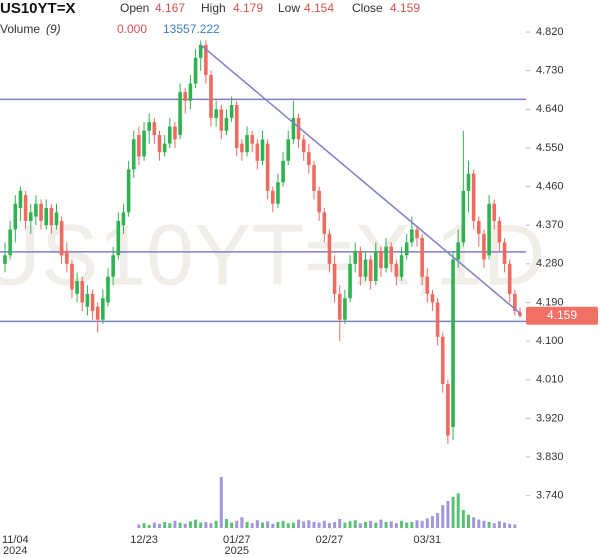 This screenshot has width=600, height=558. What do you see at coordinates (428, 540) in the screenshot?
I see `x-tick-label: 03/31` at bounding box center [428, 540].